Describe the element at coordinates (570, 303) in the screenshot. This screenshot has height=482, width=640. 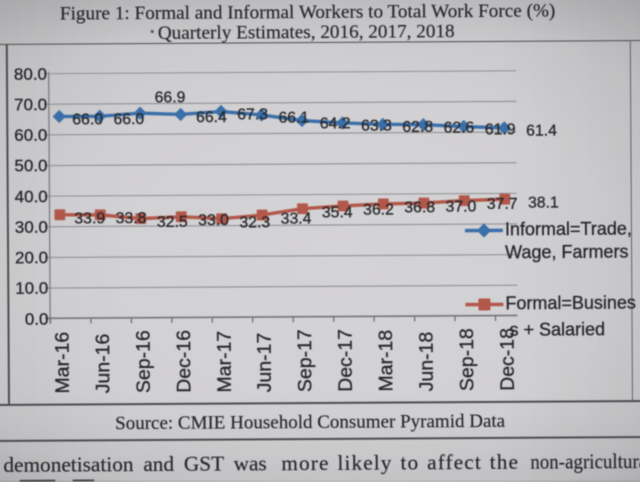
I see `svg-text: Formal=Busines` at that location.